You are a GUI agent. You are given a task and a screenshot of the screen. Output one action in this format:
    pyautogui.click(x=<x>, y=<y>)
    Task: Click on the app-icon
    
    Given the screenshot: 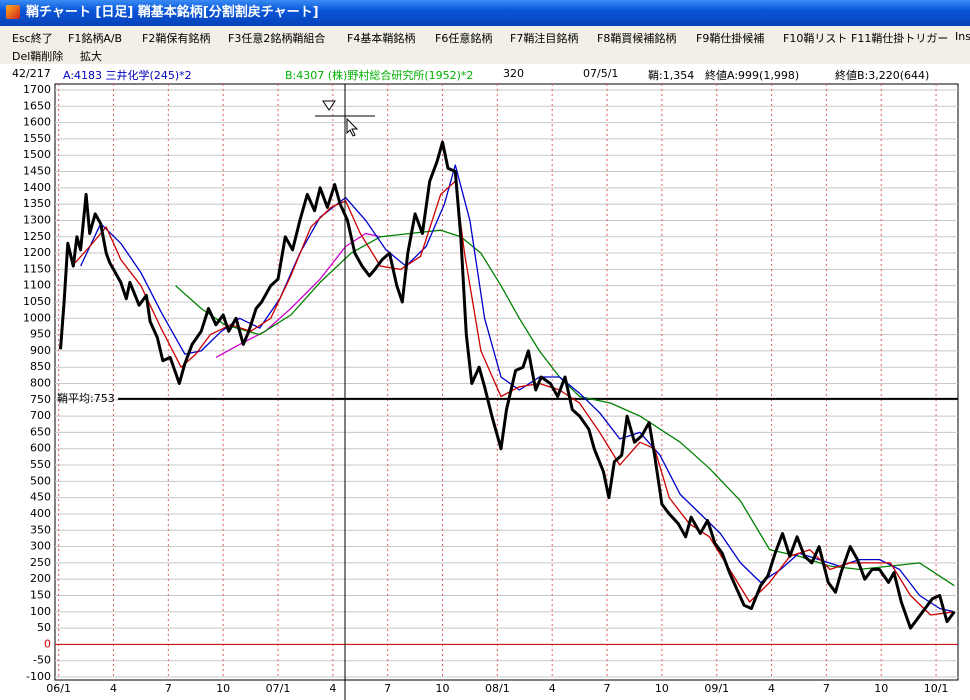 What is the action you would take?
    pyautogui.click(x=13, y=12)
    